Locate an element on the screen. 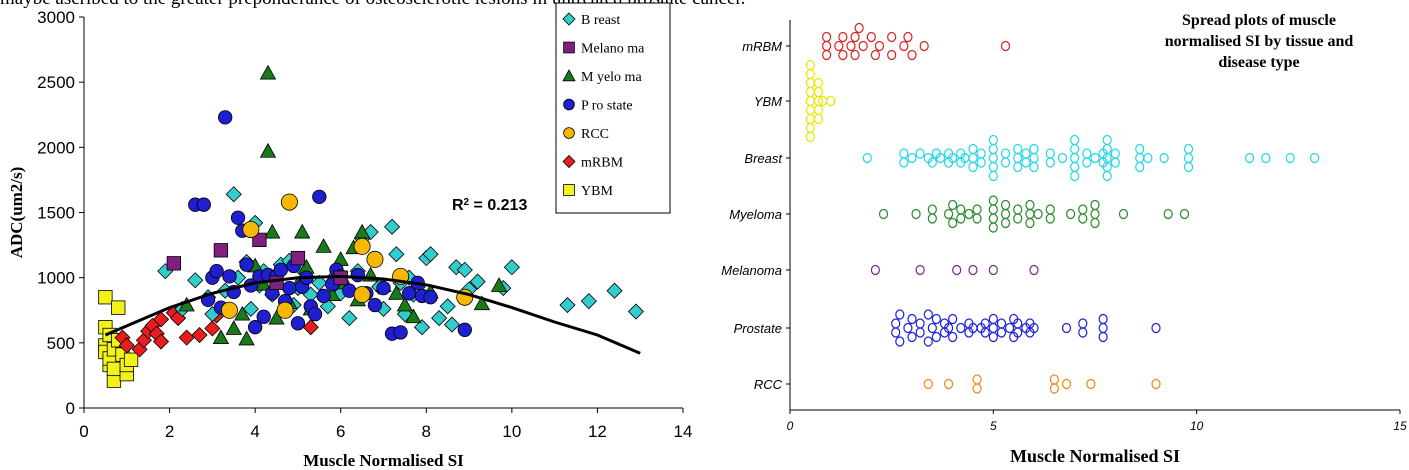 The image size is (1409, 470). point-ybm is located at coordinates (131, 359).